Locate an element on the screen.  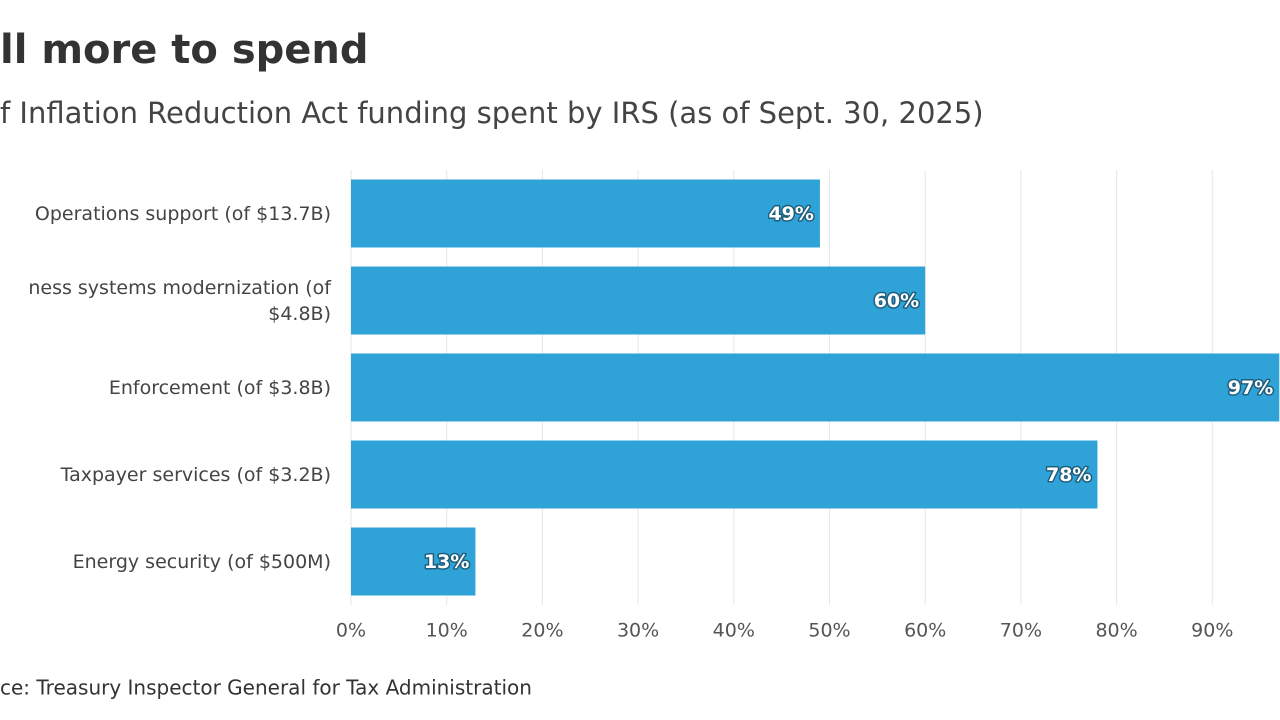
x-tick-label: 70% is located at coordinates (1021, 631).